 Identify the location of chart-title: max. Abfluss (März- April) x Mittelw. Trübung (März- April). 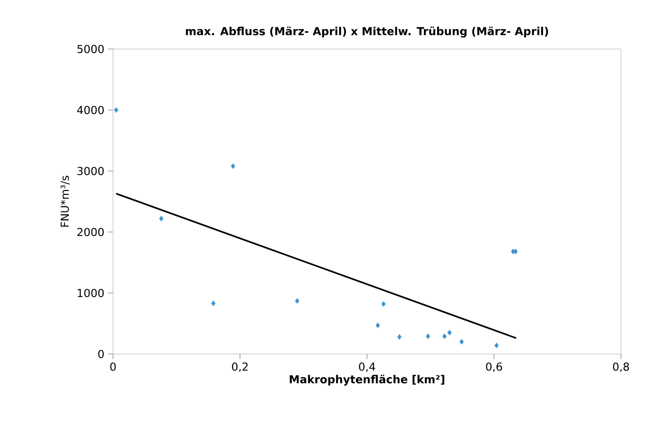
(367, 32).